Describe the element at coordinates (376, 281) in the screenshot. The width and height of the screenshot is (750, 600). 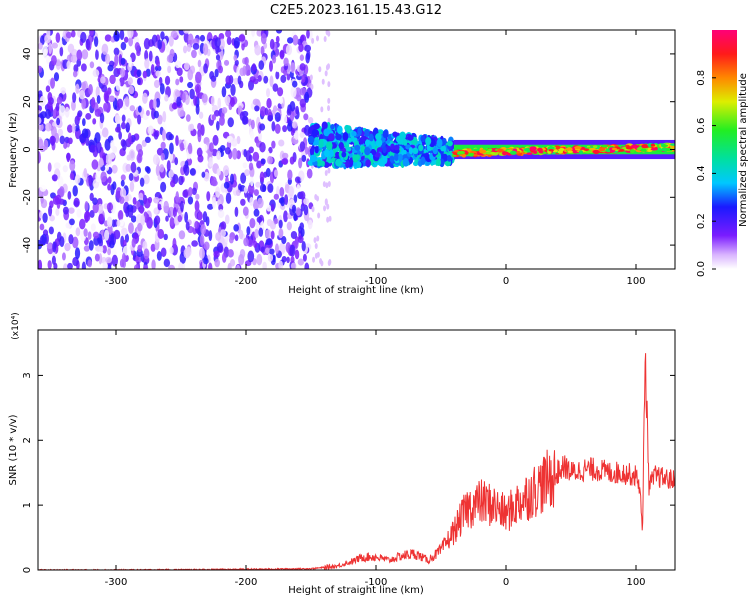
I see `spectrogram-xtick-label: -100` at that location.